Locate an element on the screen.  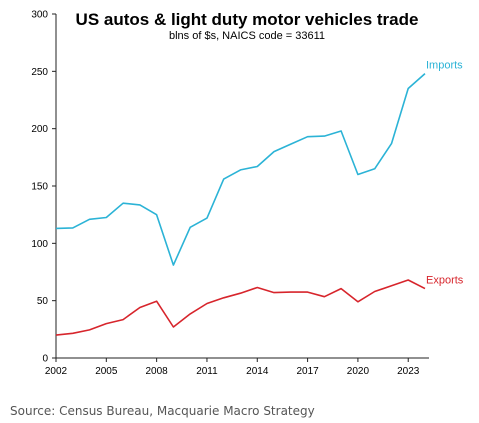
y-tick-label: 0 is located at coordinates (45, 359).